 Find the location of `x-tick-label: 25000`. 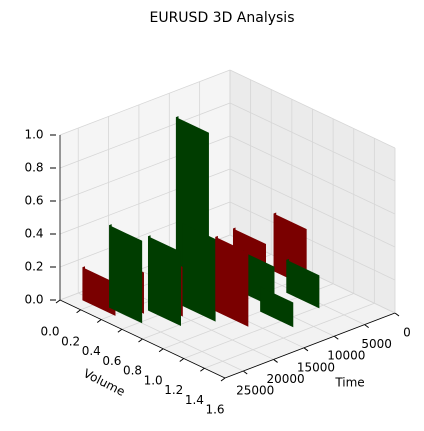

x-tick-label: 25000 is located at coordinates (255, 391).